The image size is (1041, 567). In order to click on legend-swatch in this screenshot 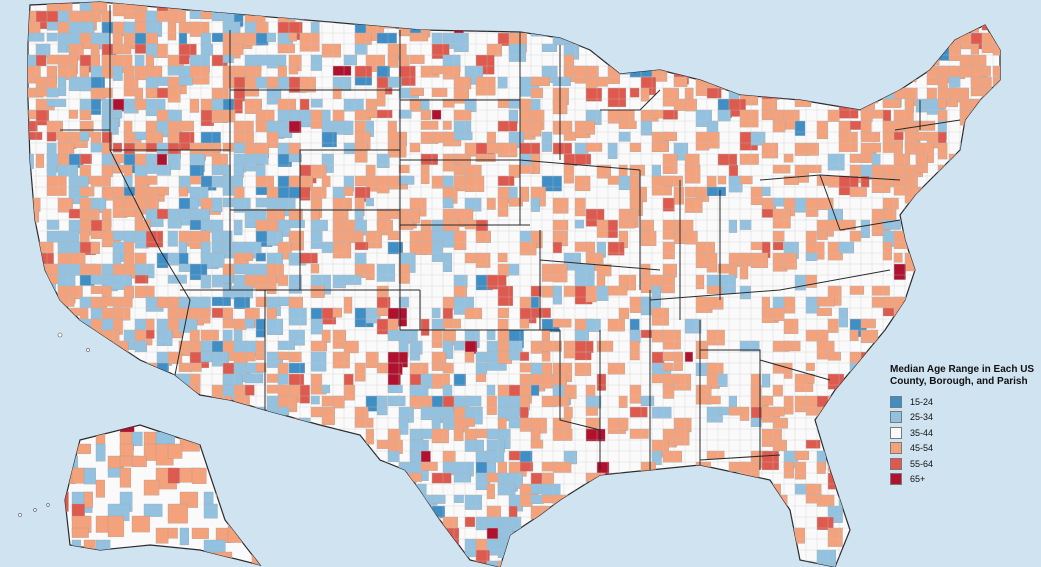, I will do `click(896, 448)`.